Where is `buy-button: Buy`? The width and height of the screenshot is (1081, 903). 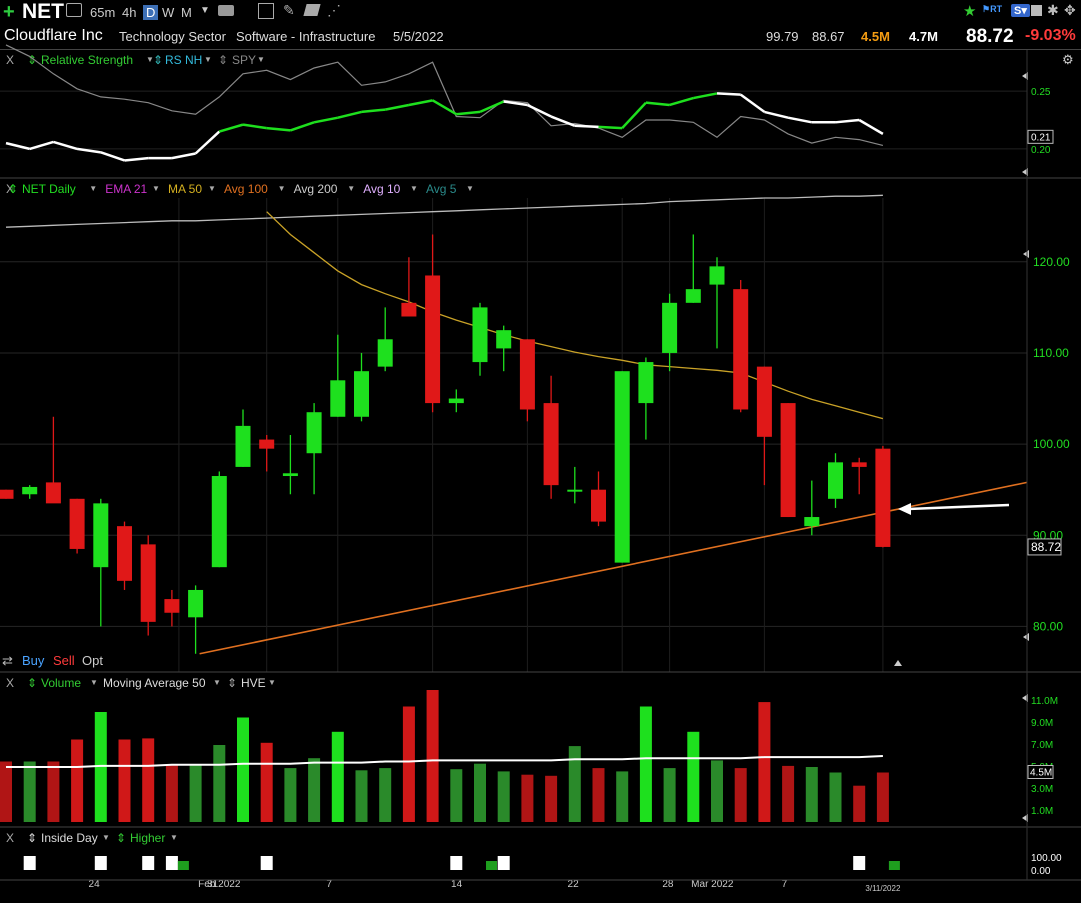
buy-button: Buy is located at coordinates (33, 660).